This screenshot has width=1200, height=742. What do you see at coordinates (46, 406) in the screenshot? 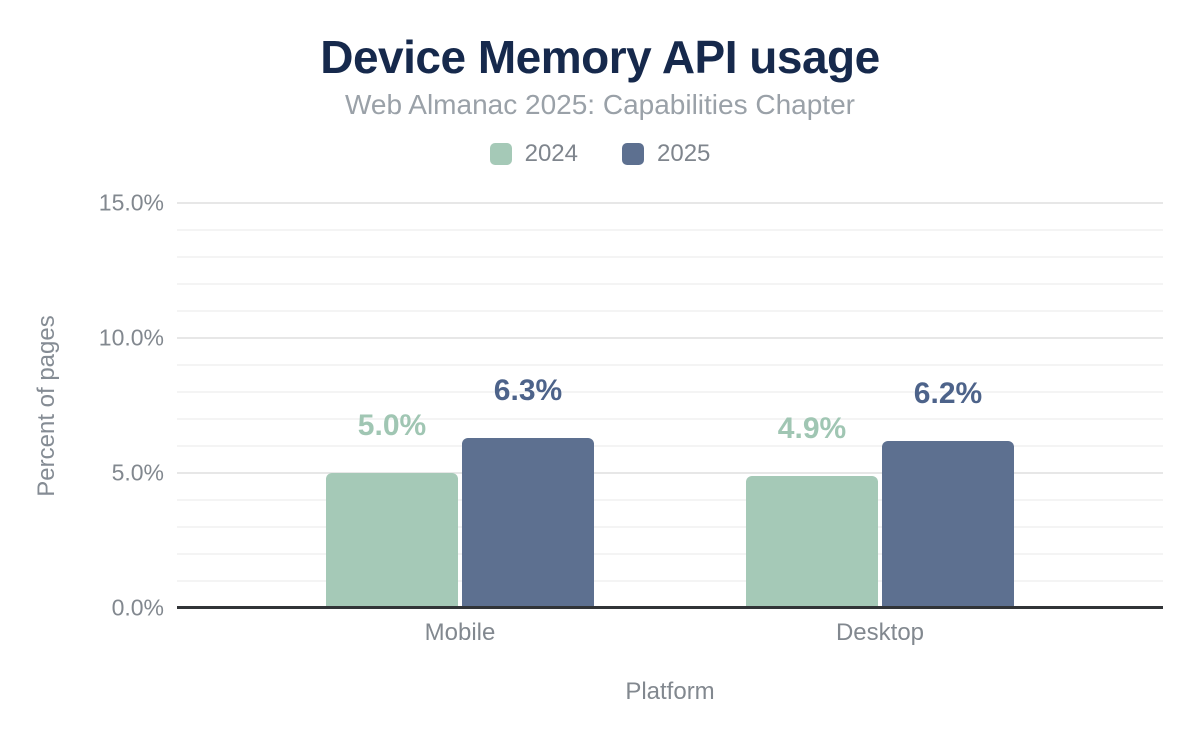
I see `y-axis-title: Percent of pages` at bounding box center [46, 406].